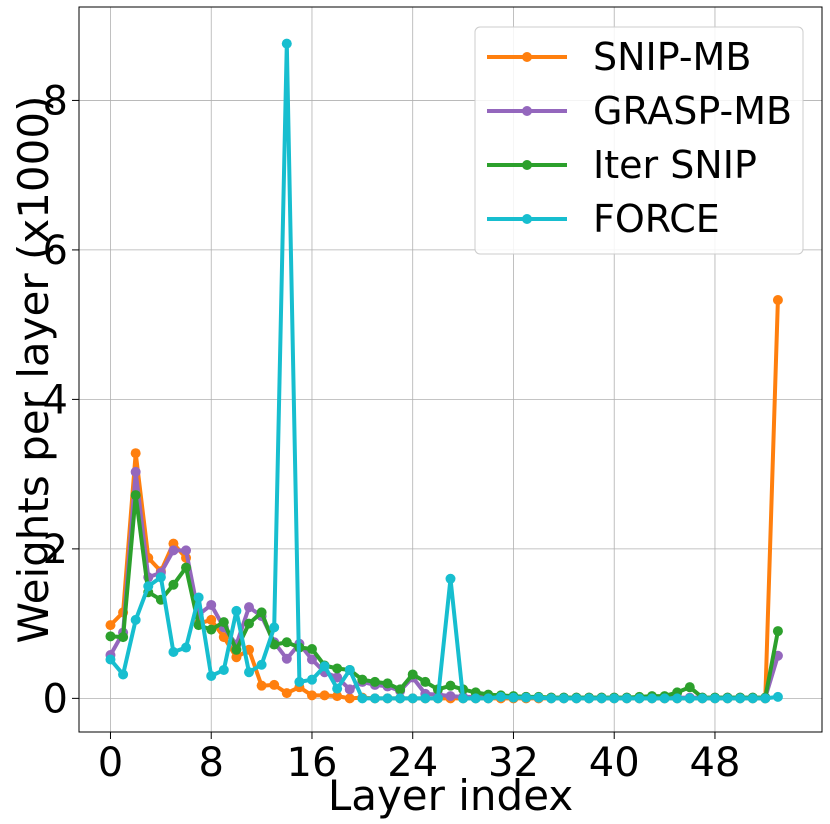 The image size is (830, 824). Describe the element at coordinates (55, 550) in the screenshot. I see `y-tick-label: 2` at that location.